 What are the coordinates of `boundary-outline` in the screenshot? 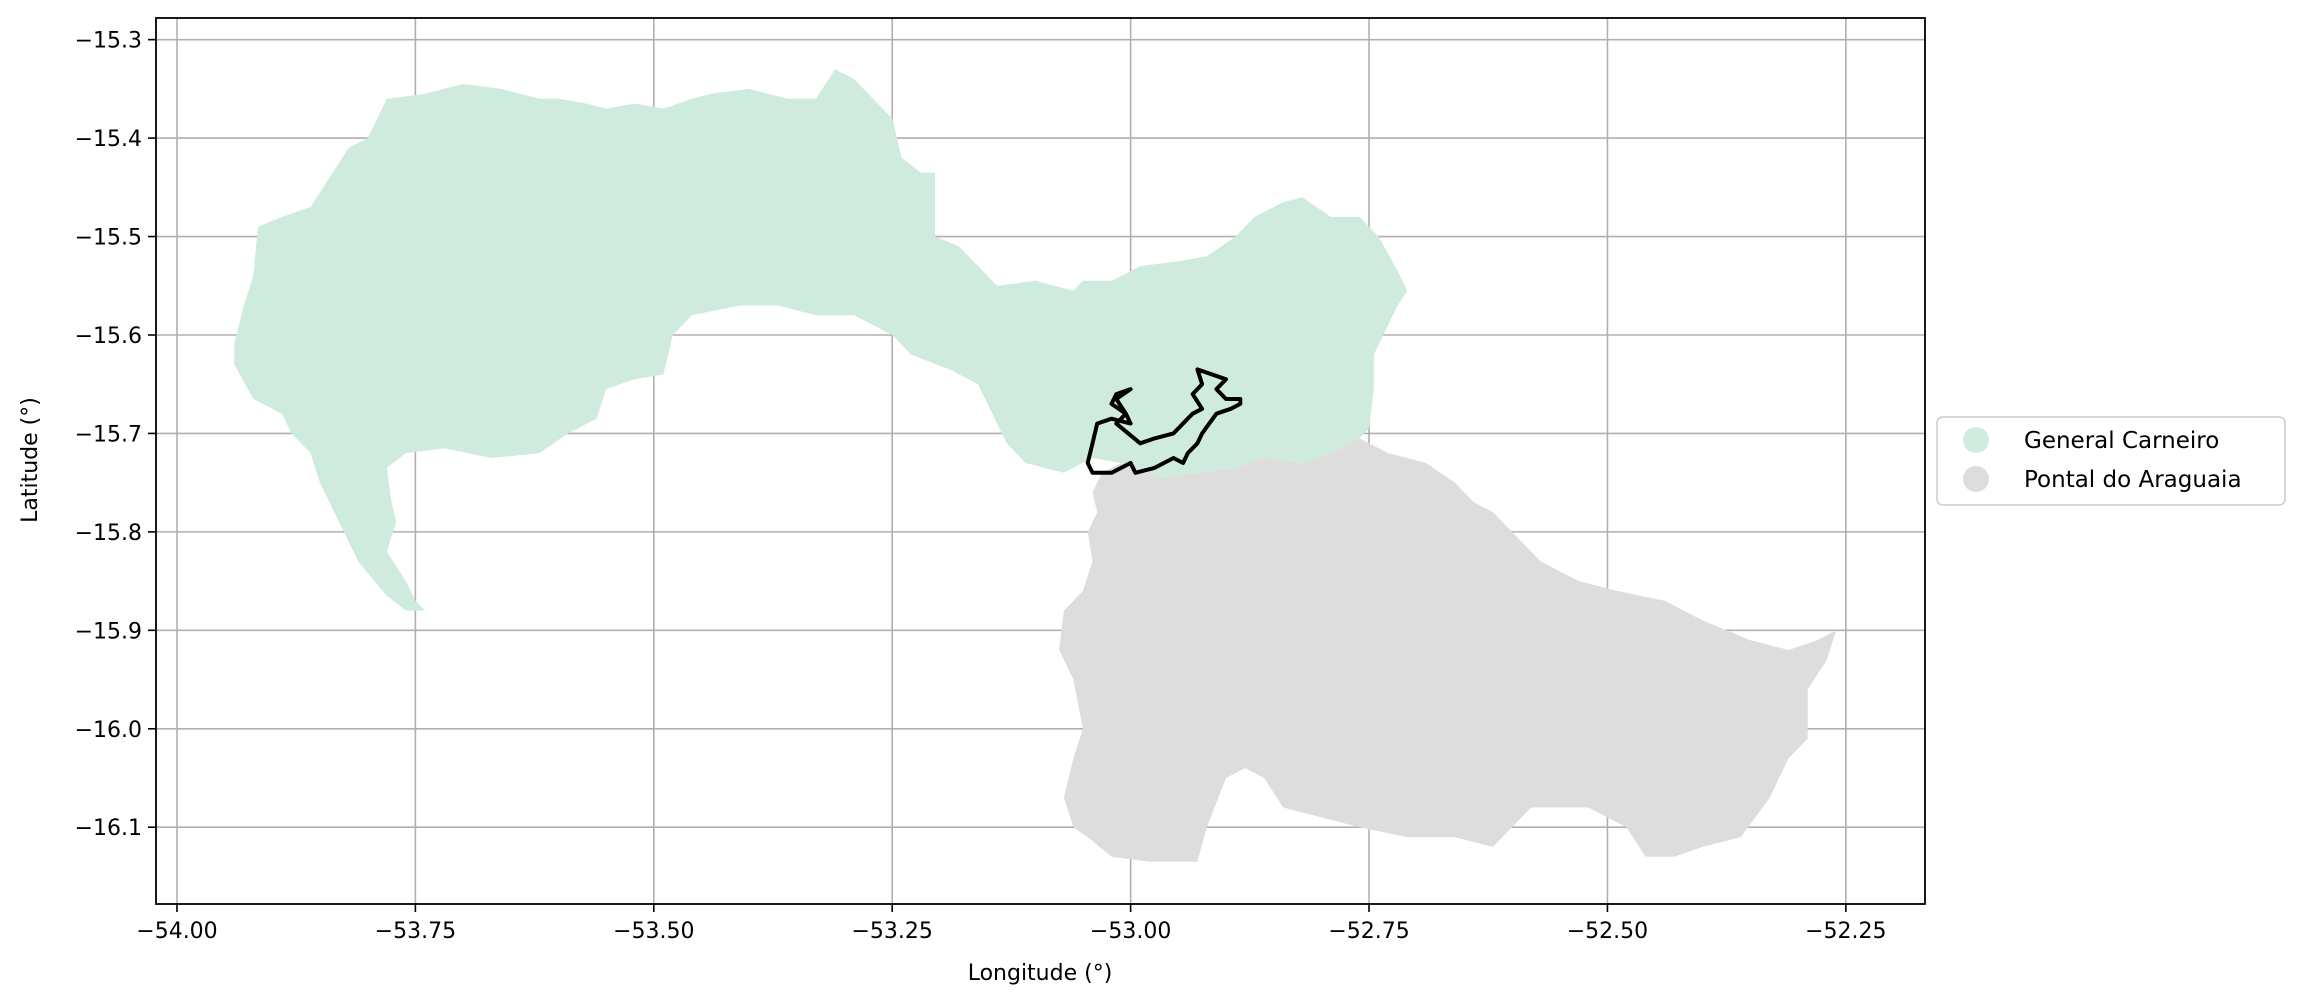 It's located at (1164, 421).